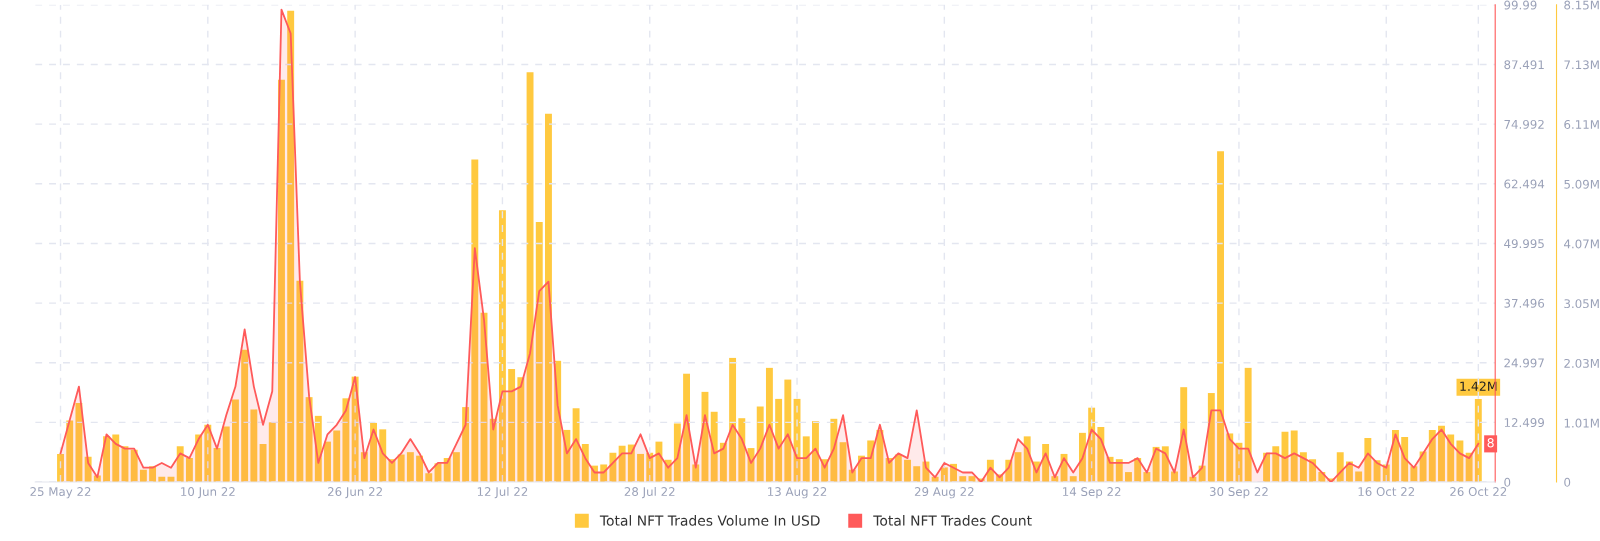  Describe the element at coordinates (1581, 304) in the screenshot. I see `y2-tick-label: 3.05M` at that location.